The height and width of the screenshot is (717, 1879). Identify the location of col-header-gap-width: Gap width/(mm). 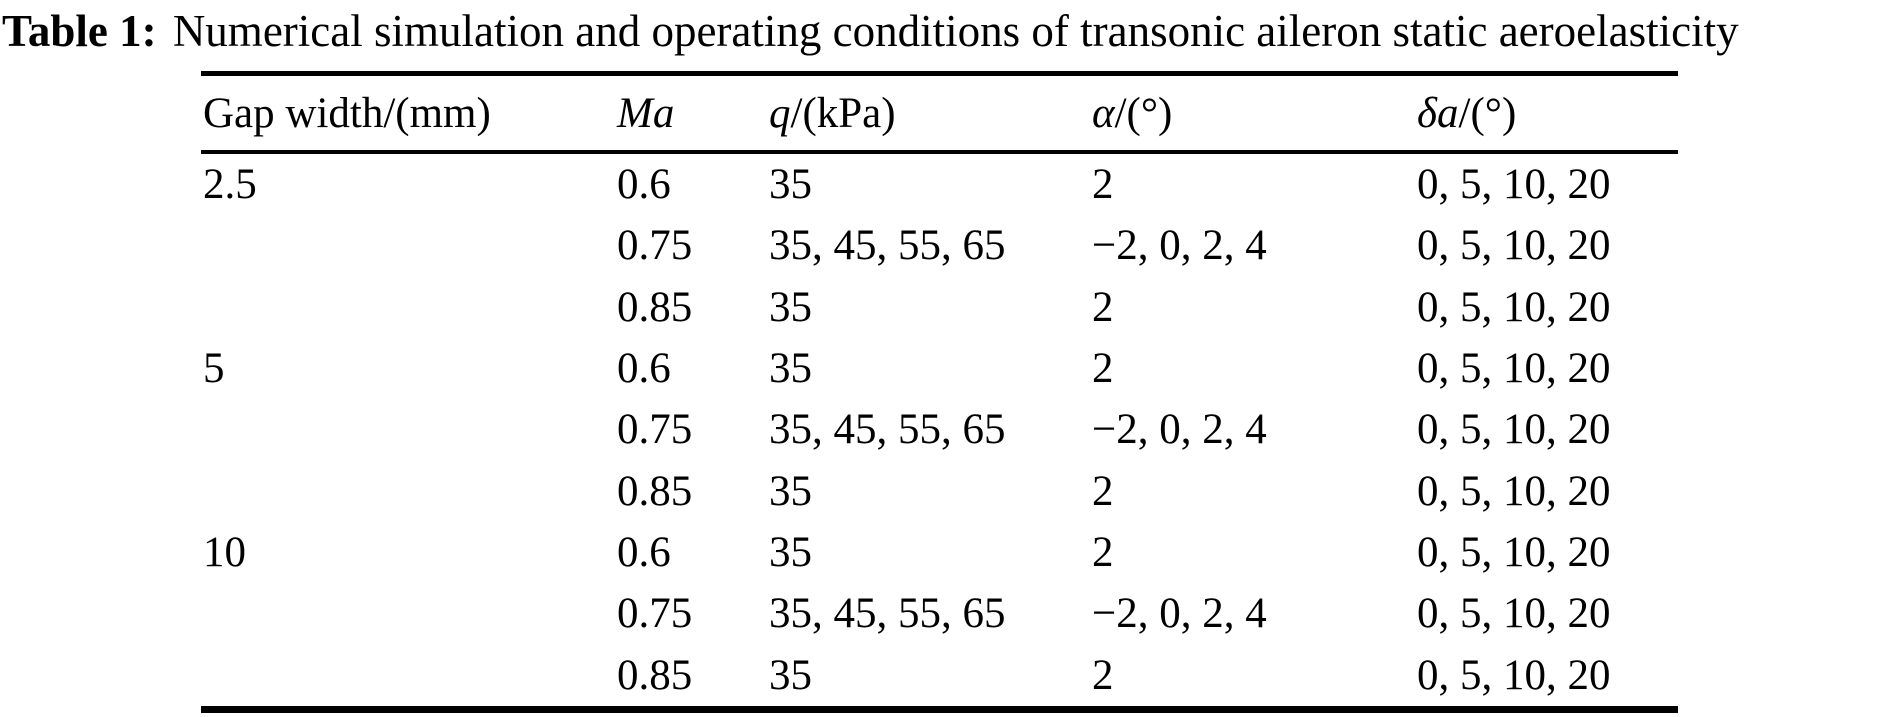
(408, 113).